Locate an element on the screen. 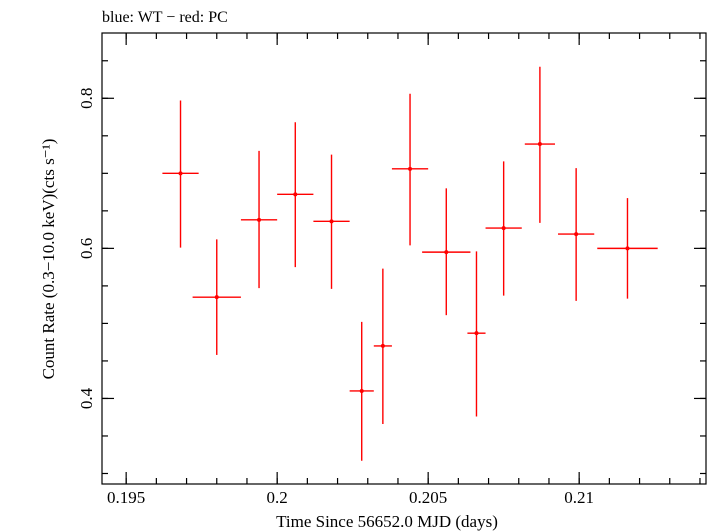  y-tick-label: 0.8 is located at coordinates (86, 98).